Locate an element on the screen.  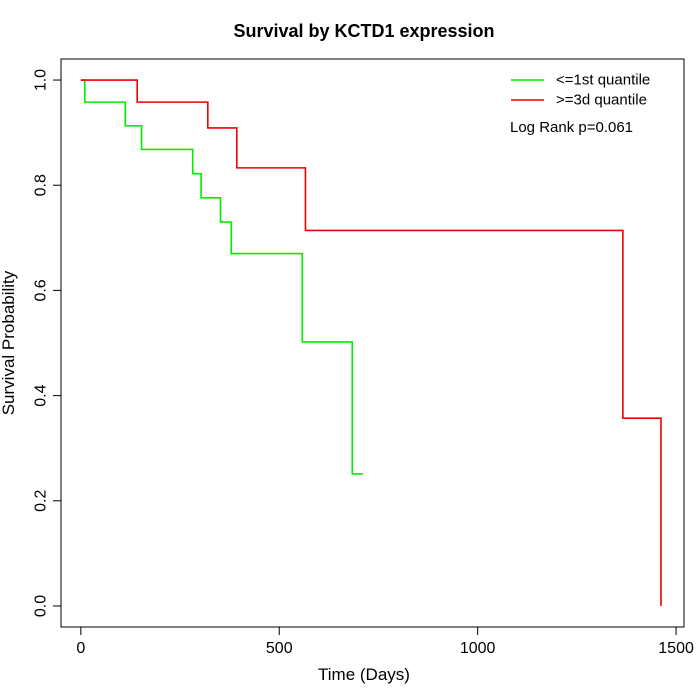
x-tick-label: 500 is located at coordinates (279, 648).